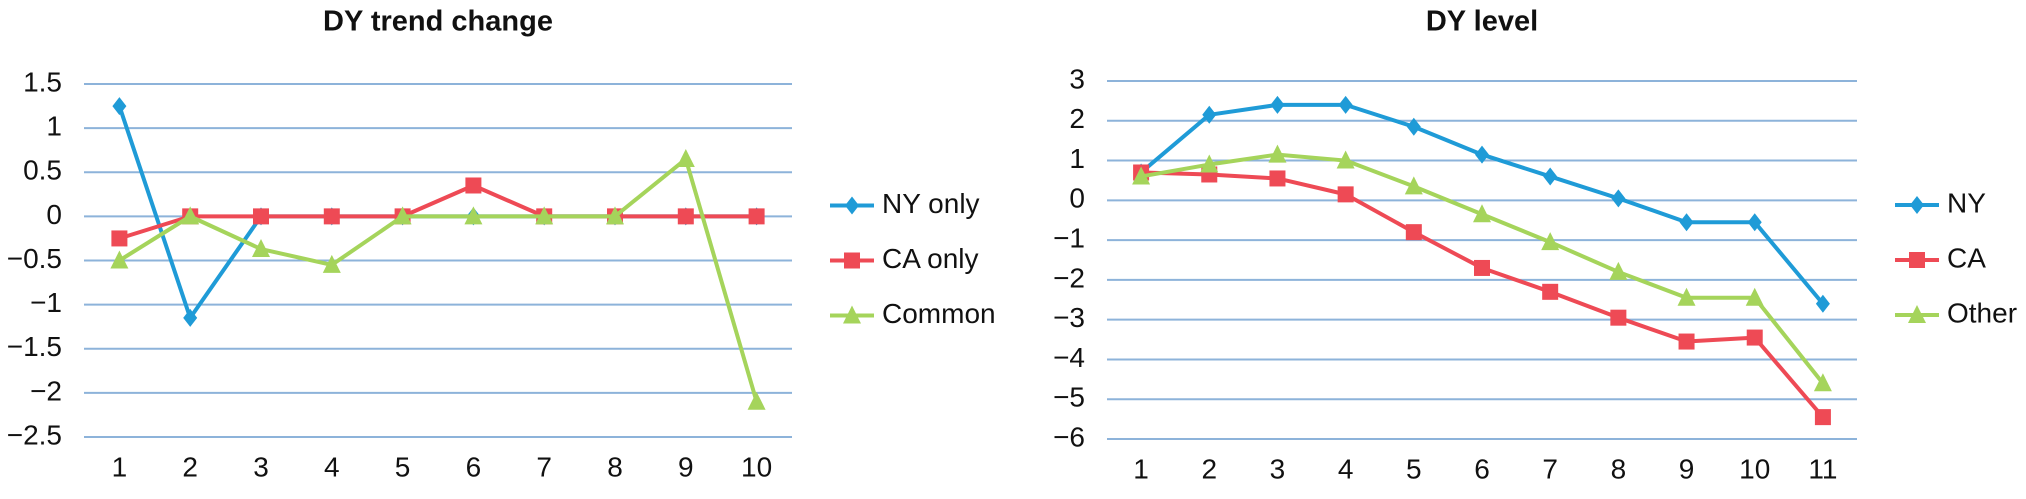 This screenshot has width=2026, height=499. What do you see at coordinates (1069, 397) in the screenshot?
I see `y-tick-label: −5` at bounding box center [1069, 397].